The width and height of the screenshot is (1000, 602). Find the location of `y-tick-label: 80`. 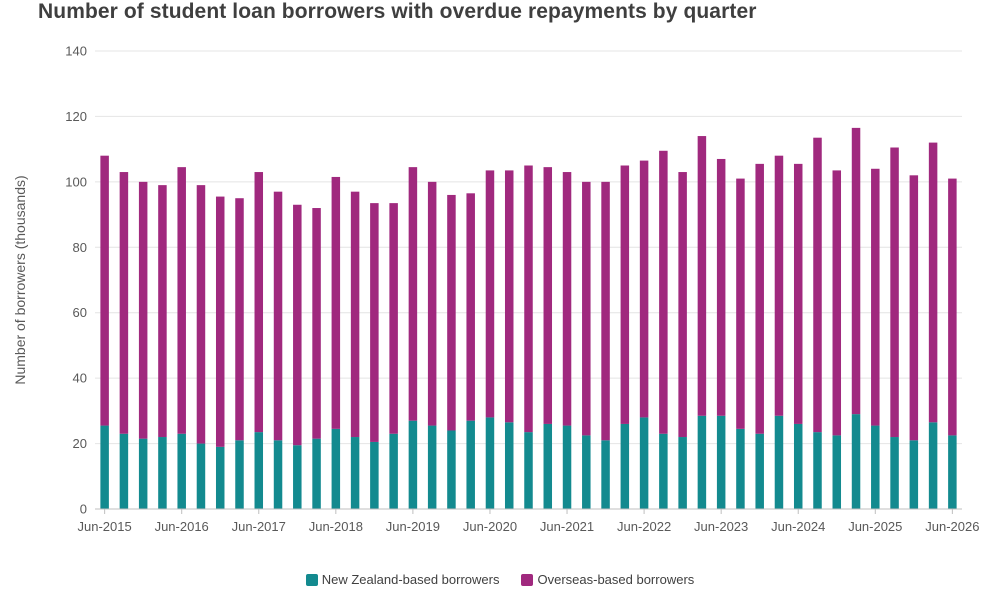

y-tick-label: 80 is located at coordinates (80, 247).